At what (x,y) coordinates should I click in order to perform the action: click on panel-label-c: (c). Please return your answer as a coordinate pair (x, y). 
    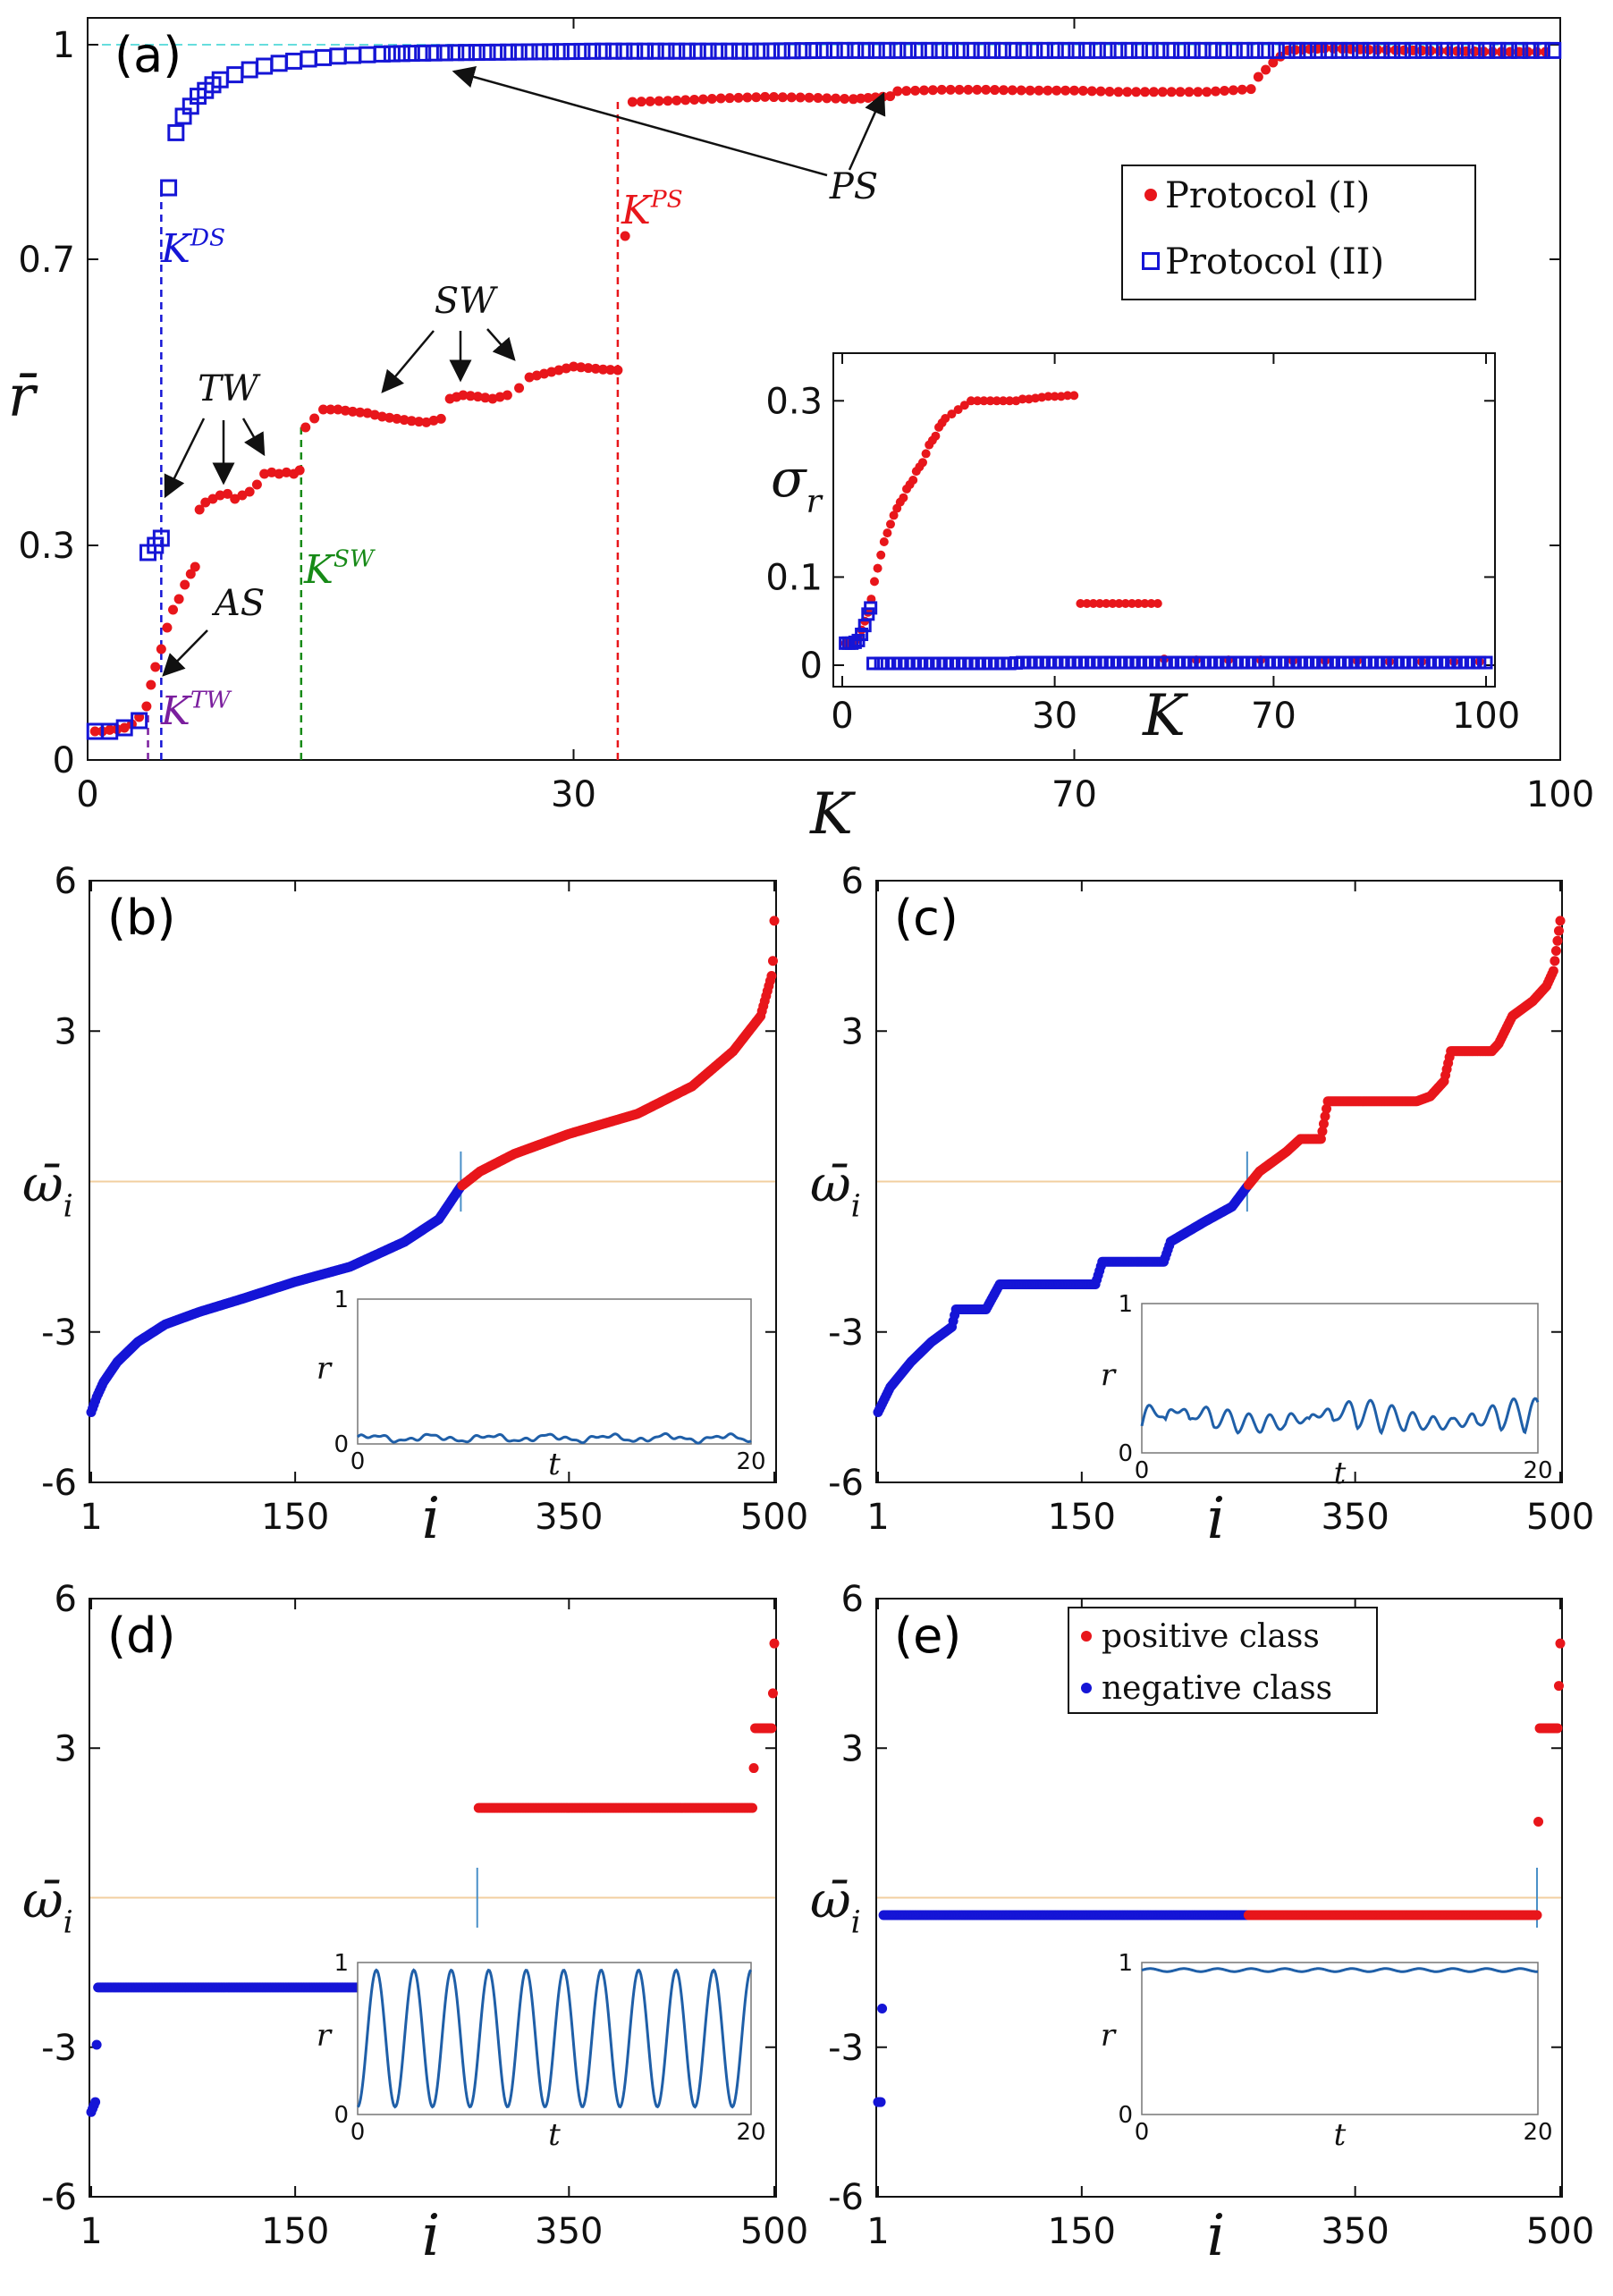
    Looking at the image, I should click on (926, 918).